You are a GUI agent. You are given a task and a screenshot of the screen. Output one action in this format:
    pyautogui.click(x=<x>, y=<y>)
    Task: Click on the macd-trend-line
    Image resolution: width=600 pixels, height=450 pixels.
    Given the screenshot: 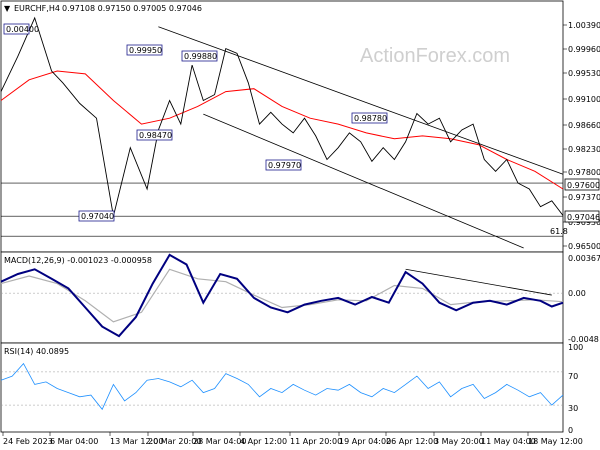 What is the action you would take?
    pyautogui.click(x=478, y=282)
    